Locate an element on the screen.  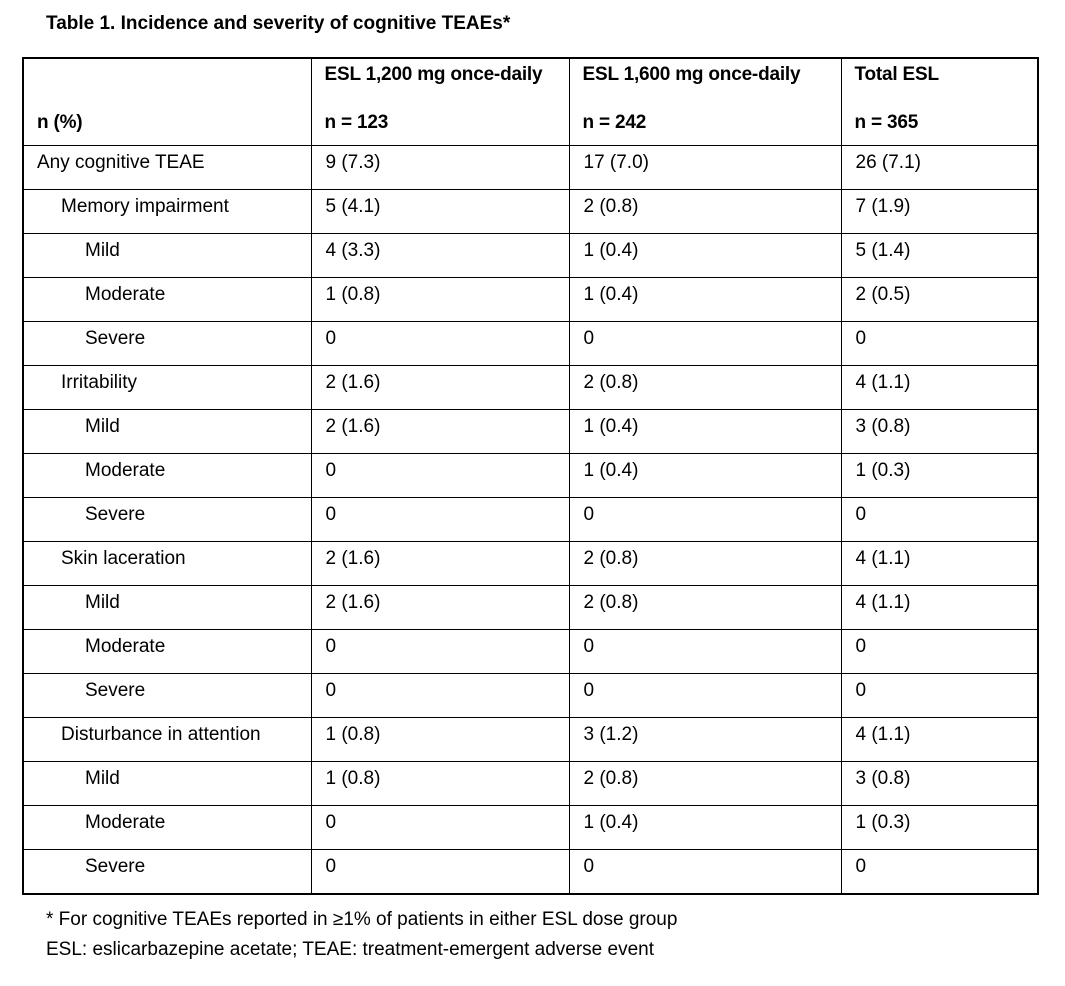
cell-total: 7 (1.9) is located at coordinates (939, 211).